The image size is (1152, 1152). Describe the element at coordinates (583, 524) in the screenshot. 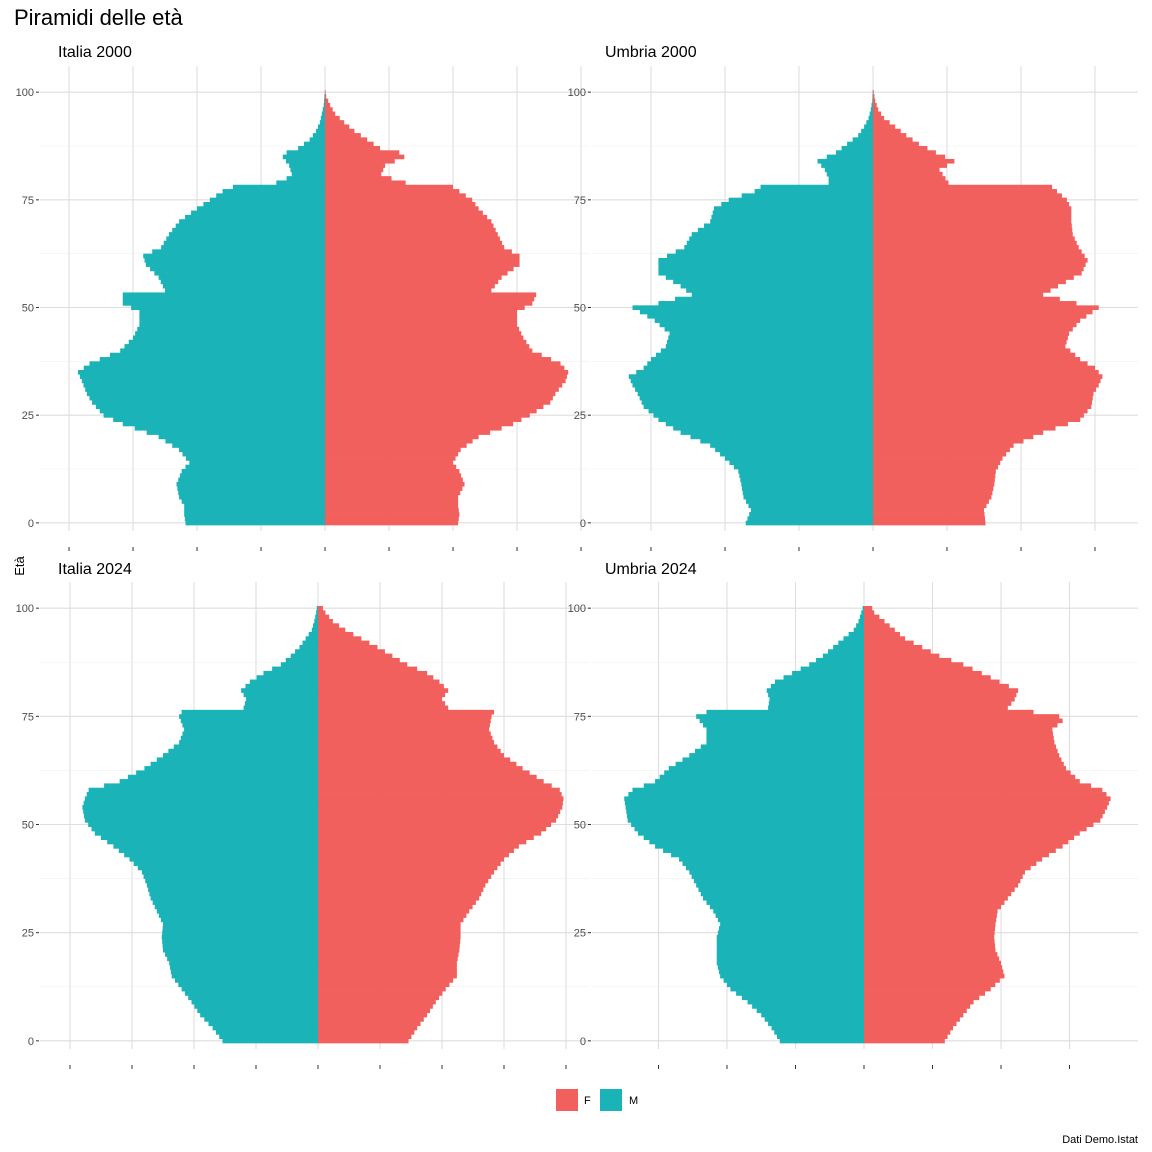

I see `y-tick-label: 0` at that location.